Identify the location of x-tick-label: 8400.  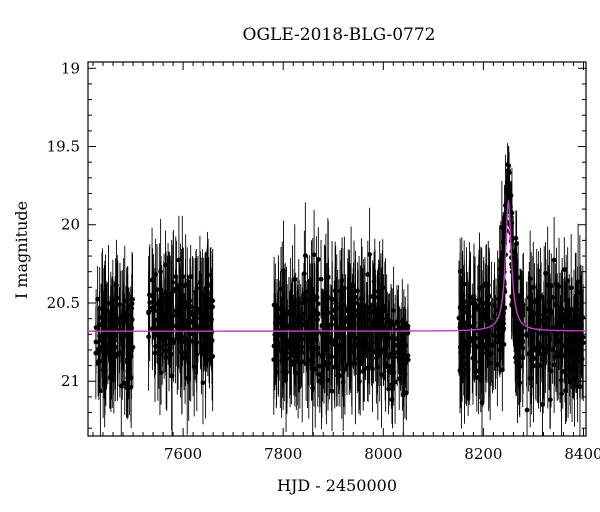
(582, 454).